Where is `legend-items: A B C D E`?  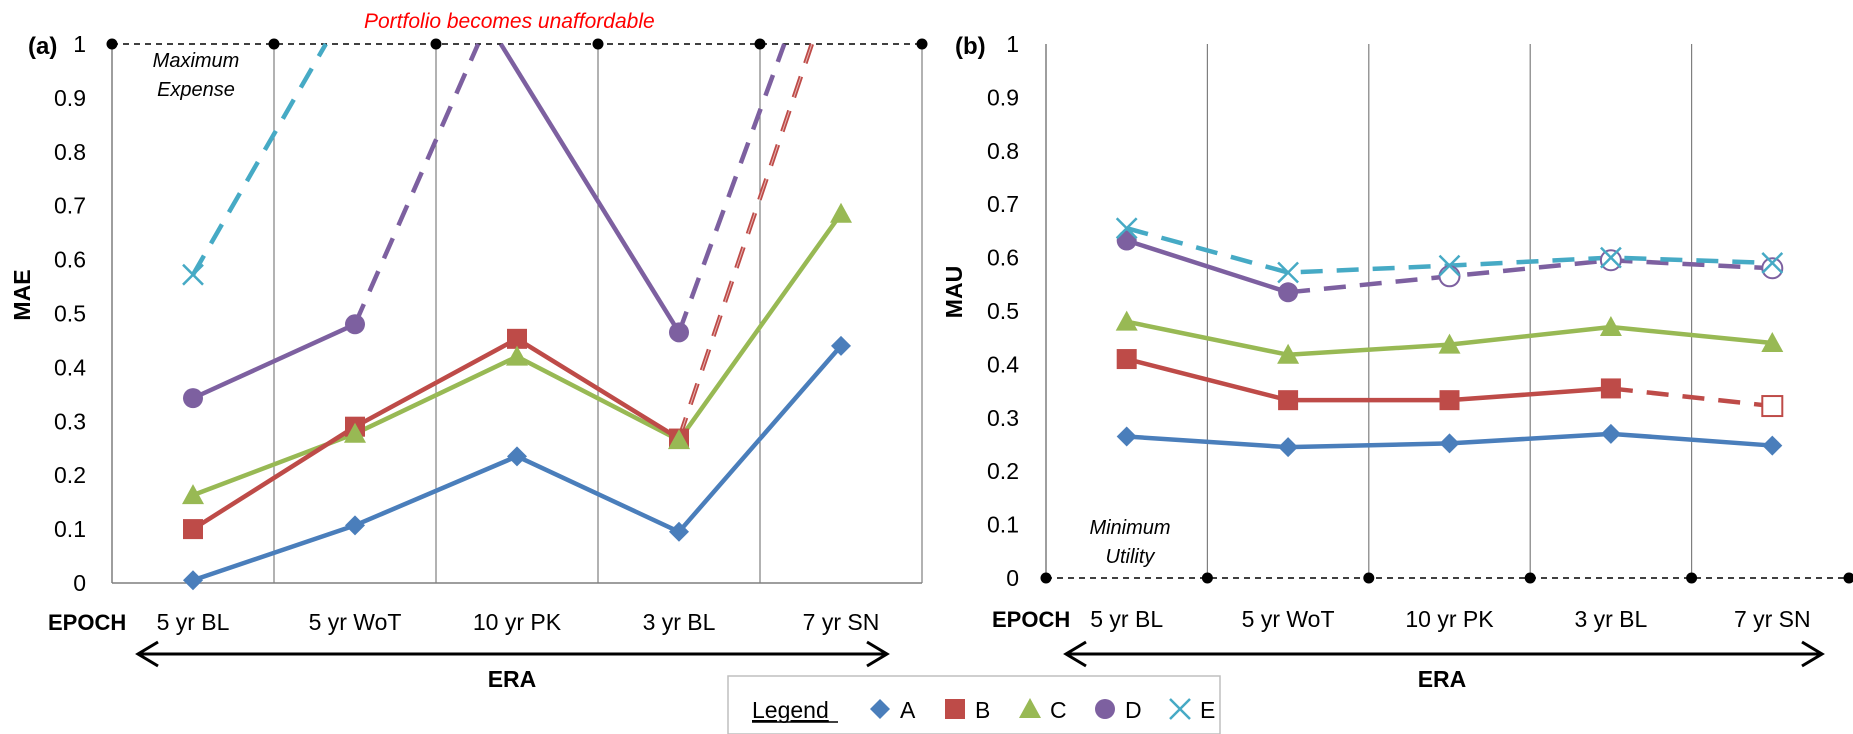
legend-items: A B C D E is located at coordinates (1042, 710).